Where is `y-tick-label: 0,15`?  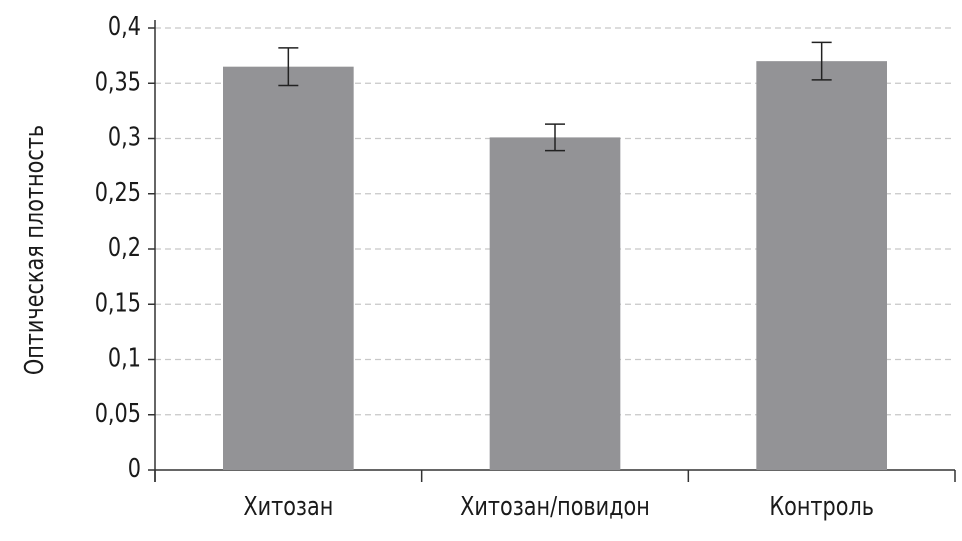
y-tick-label: 0,15 is located at coordinates (118, 302).